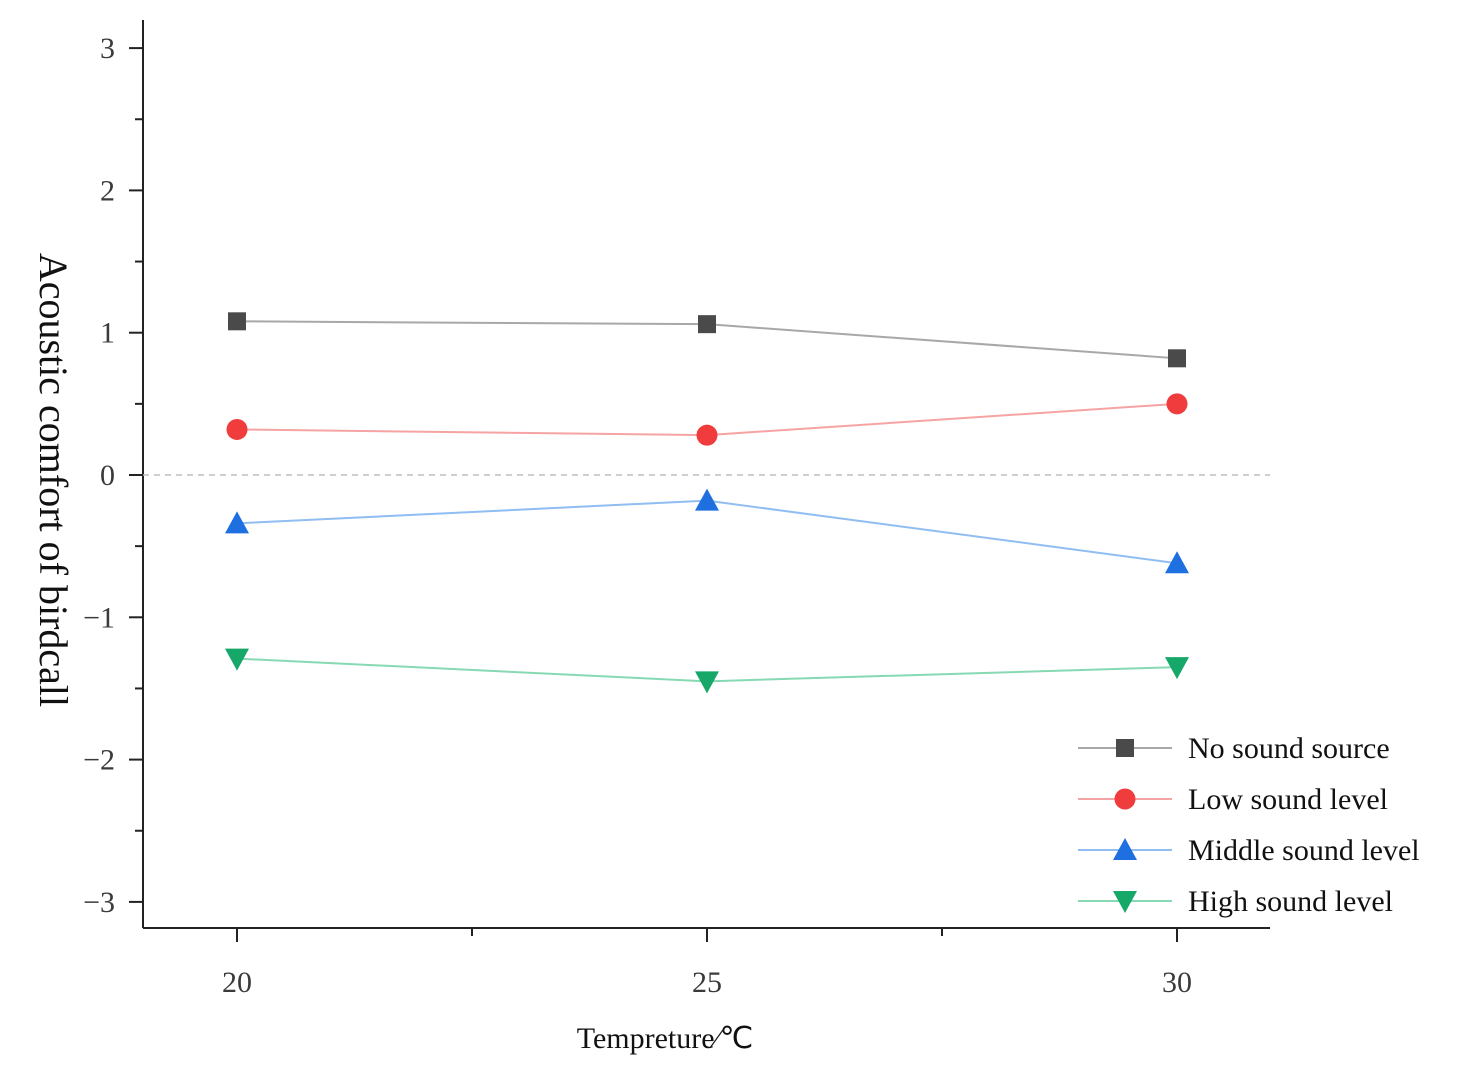 This screenshot has height=1081, width=1482. Describe the element at coordinates (107, 48) in the screenshot. I see `y-tick-label: 3` at that location.